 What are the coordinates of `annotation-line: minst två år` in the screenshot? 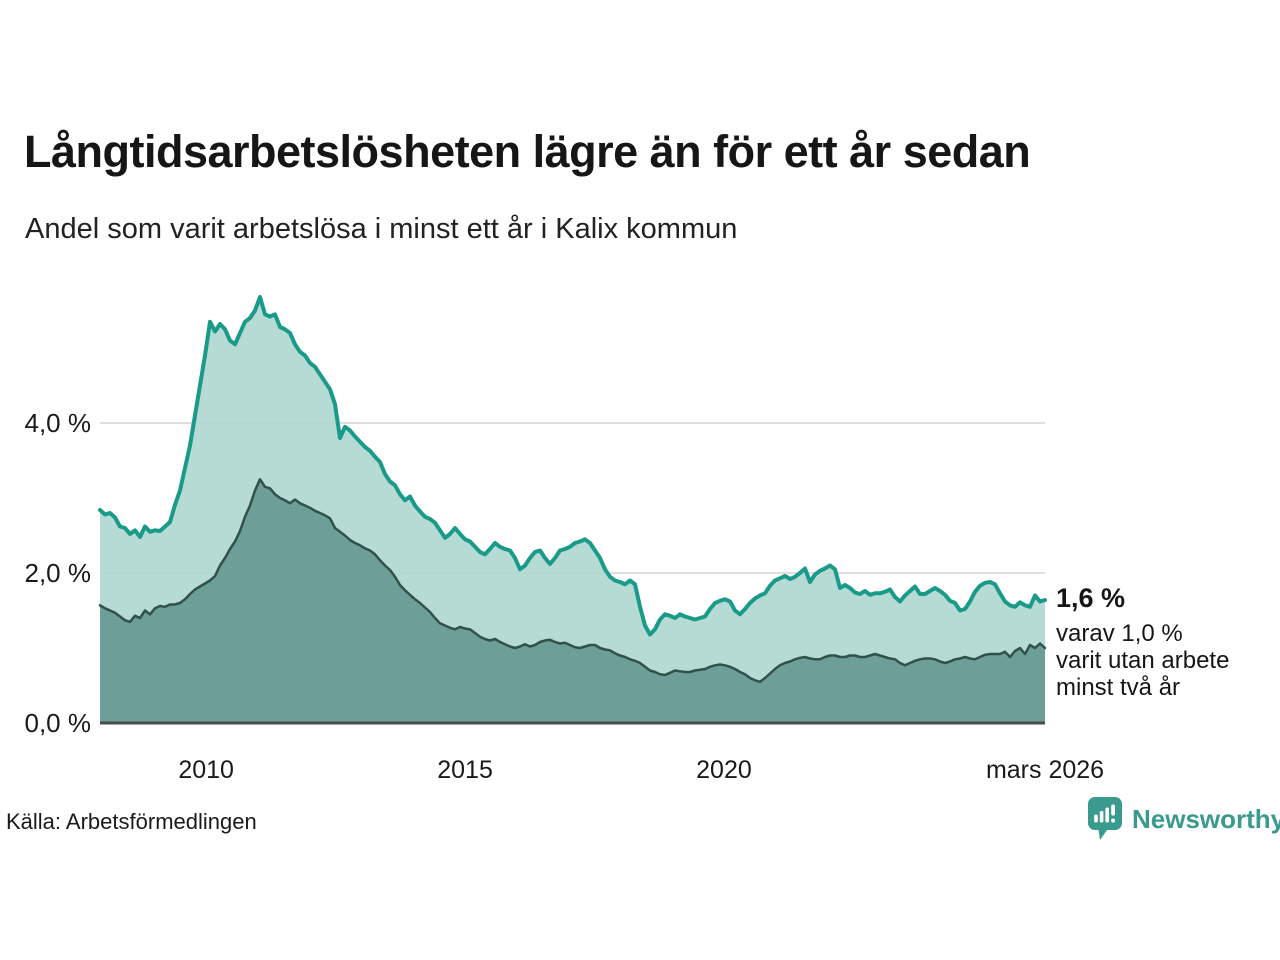 It's located at (1118, 687).